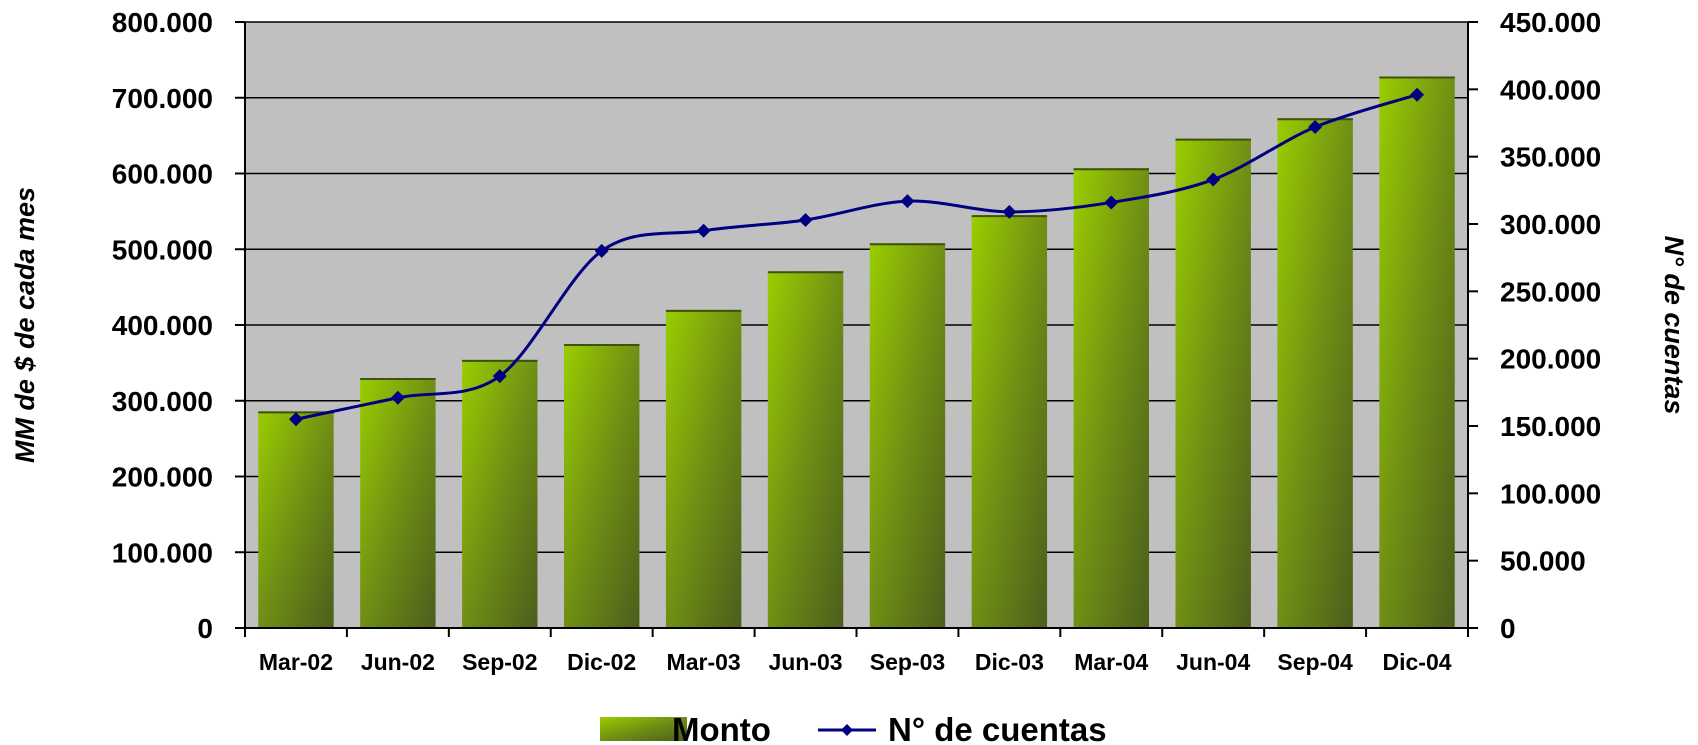 The height and width of the screenshot is (745, 1698). I want to click on x-axis-tick-label: Dic-04, so click(1417, 662).